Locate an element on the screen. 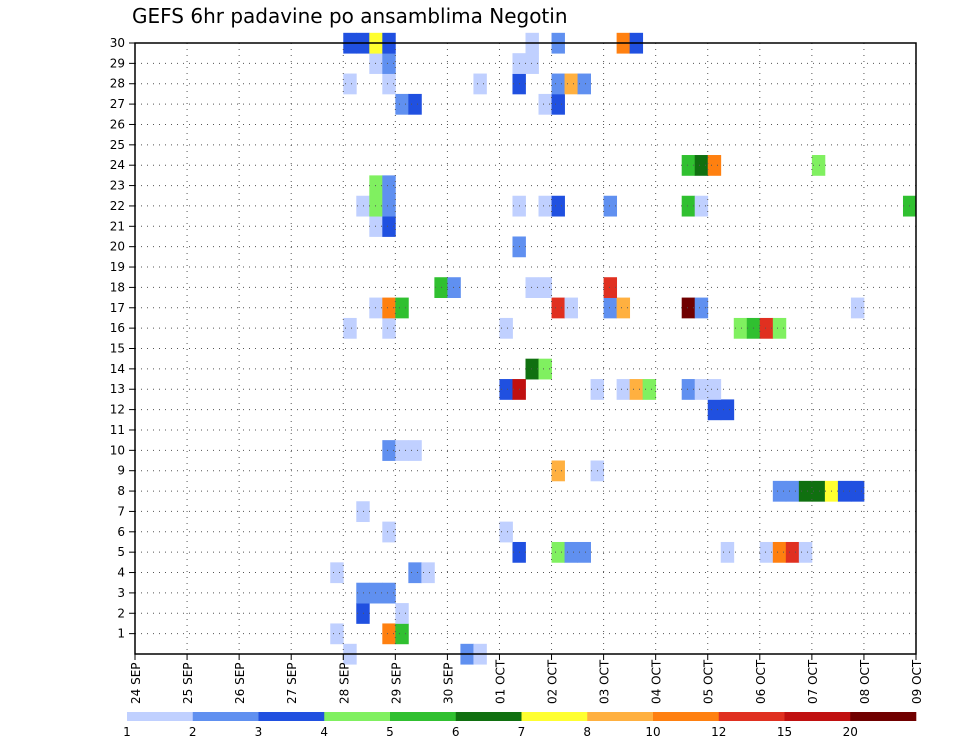 The height and width of the screenshot is (742, 960). y-tick-label: 27 is located at coordinates (117, 104).